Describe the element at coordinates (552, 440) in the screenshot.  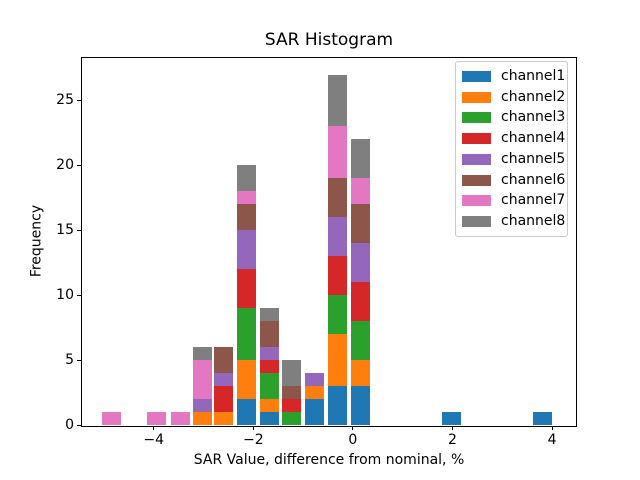
I see `x-tick-label: 4` at that location.